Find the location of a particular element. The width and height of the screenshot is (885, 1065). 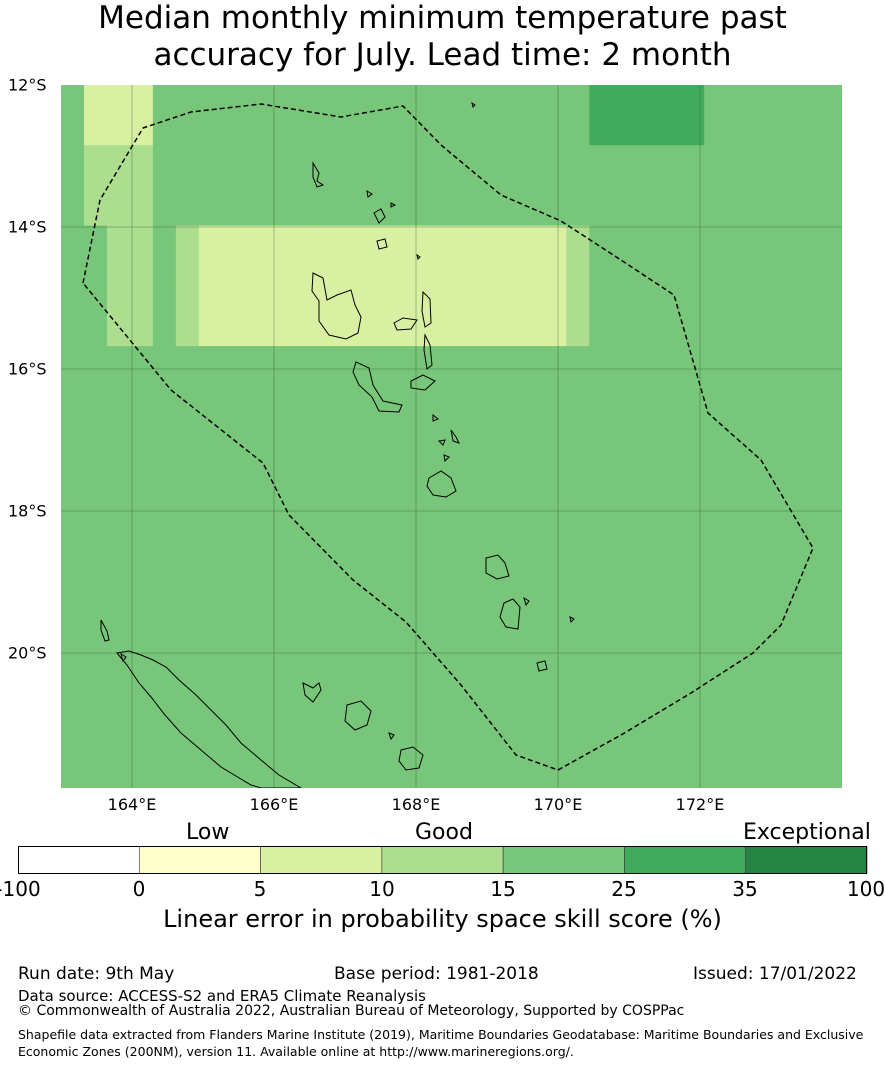

ambae-island is located at coordinates (405, 324).